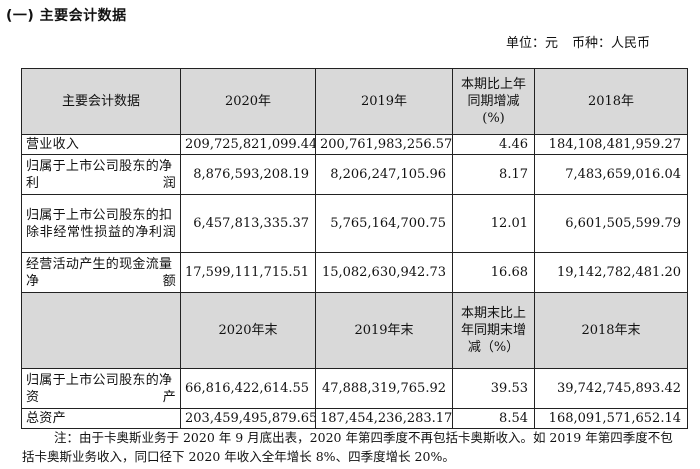  Describe the element at coordinates (101, 388) in the screenshot. I see `row-label: 归属于上市公司股东的净资产` at that location.